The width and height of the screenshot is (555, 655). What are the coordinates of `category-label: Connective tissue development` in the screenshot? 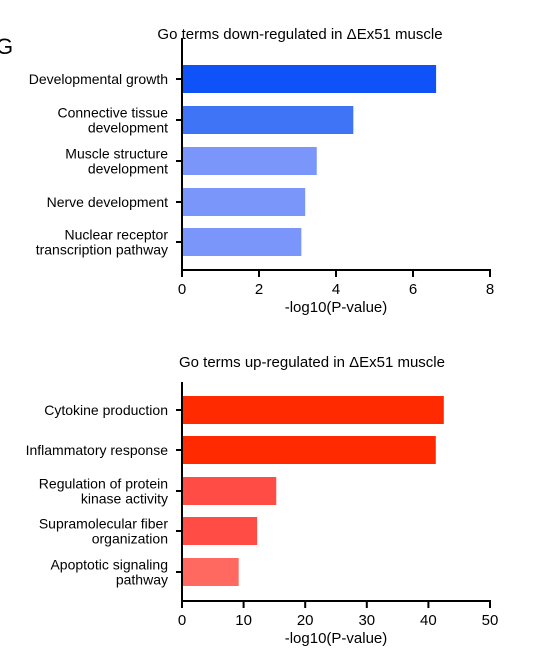 It's located at (112, 120).